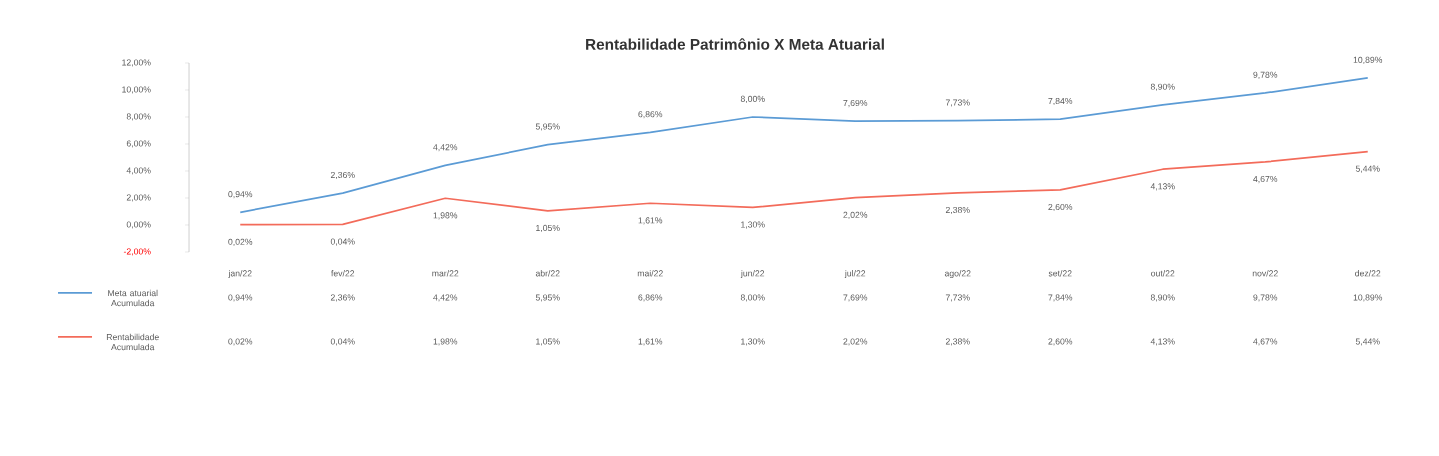 The width and height of the screenshot is (1439, 456). I want to click on legend-label: Meta atuarial Acumulada, so click(133, 298).